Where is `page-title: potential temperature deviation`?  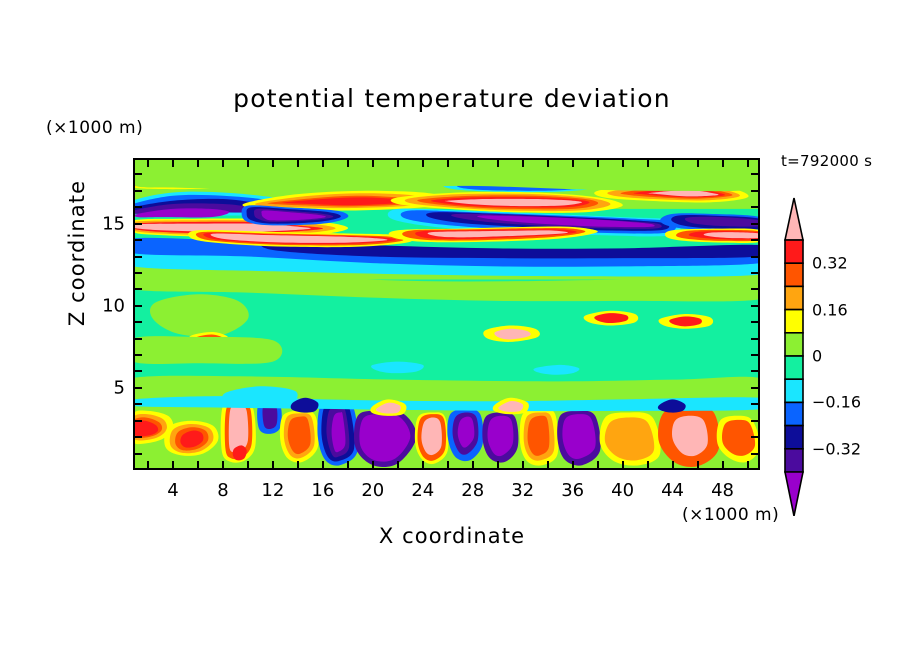 page-title: potential temperature deviation is located at coordinates (452, 98).